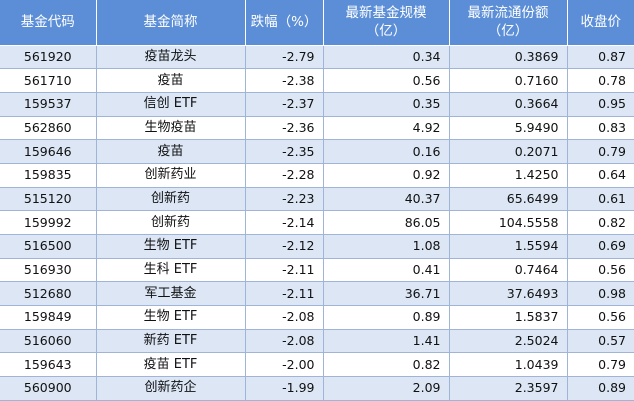 Image resolution: width=634 pixels, height=401 pixels. I want to click on fund-size-cell: 1.41, so click(386, 341).